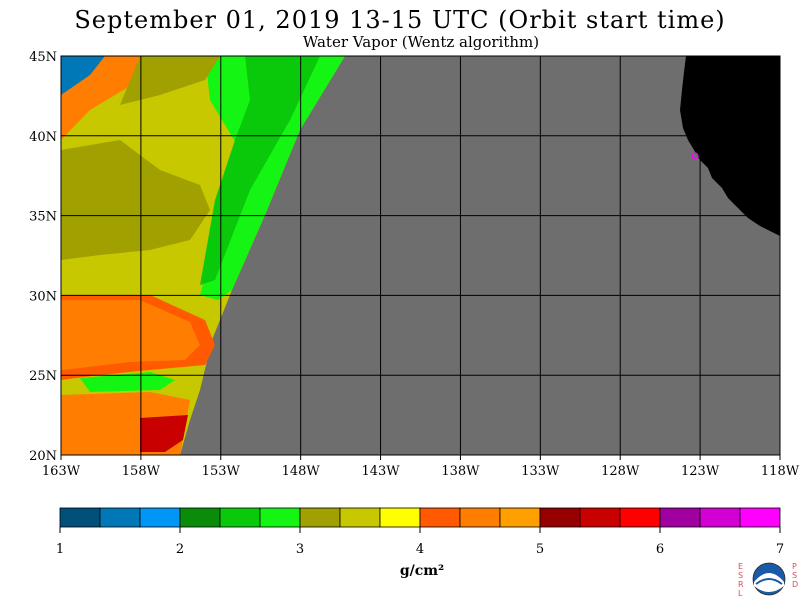 This screenshot has width=800, height=600. I want to click on lat-label: 30N, so click(43, 296).